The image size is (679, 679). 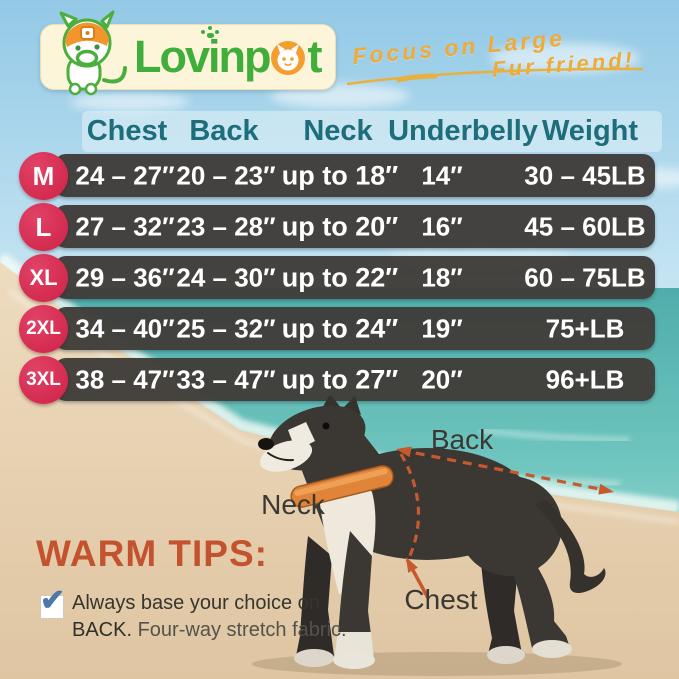 I want to click on mascot-cat-icon, so click(x=93, y=53).